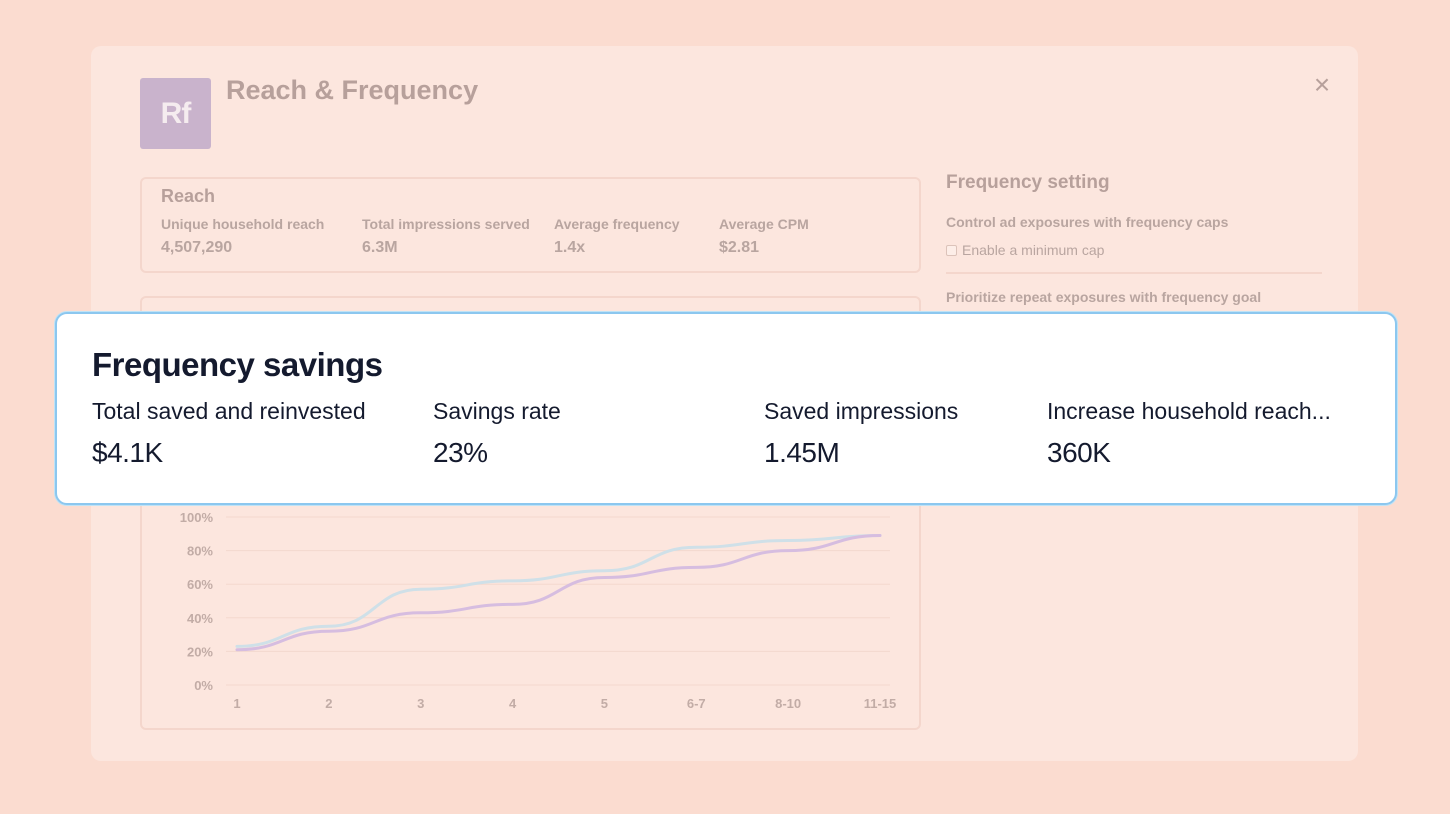 This screenshot has height=814, width=1450. Describe the element at coordinates (242, 236) in the screenshot. I see `metric-unique-reach: Unique household reach 4,507,290` at that location.